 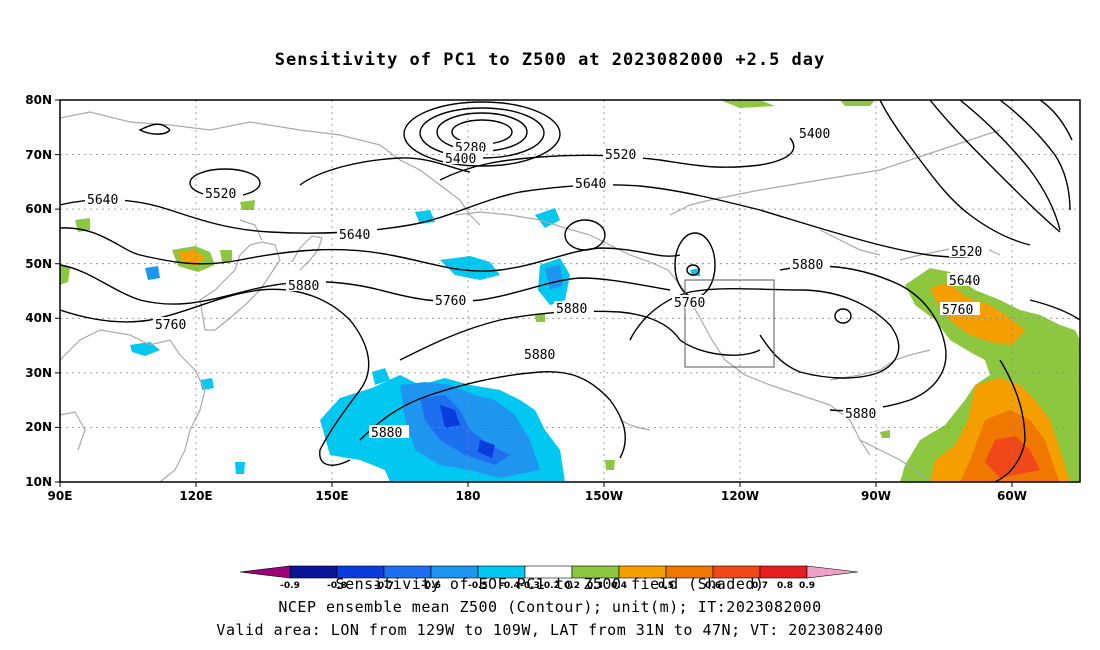 I want to click on lon-tick-label: 180, so click(x=467, y=496).